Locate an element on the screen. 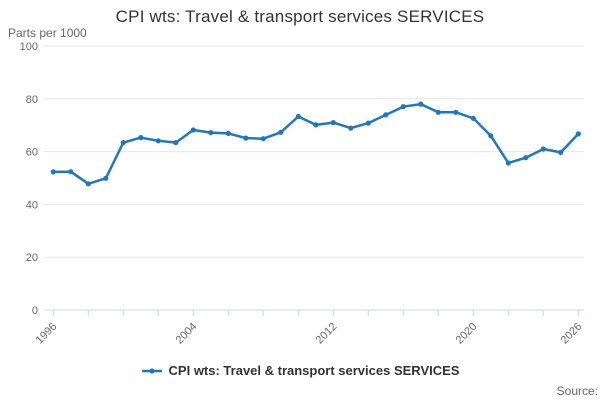  x-tick-label-2020: 2020 is located at coordinates (467, 334).